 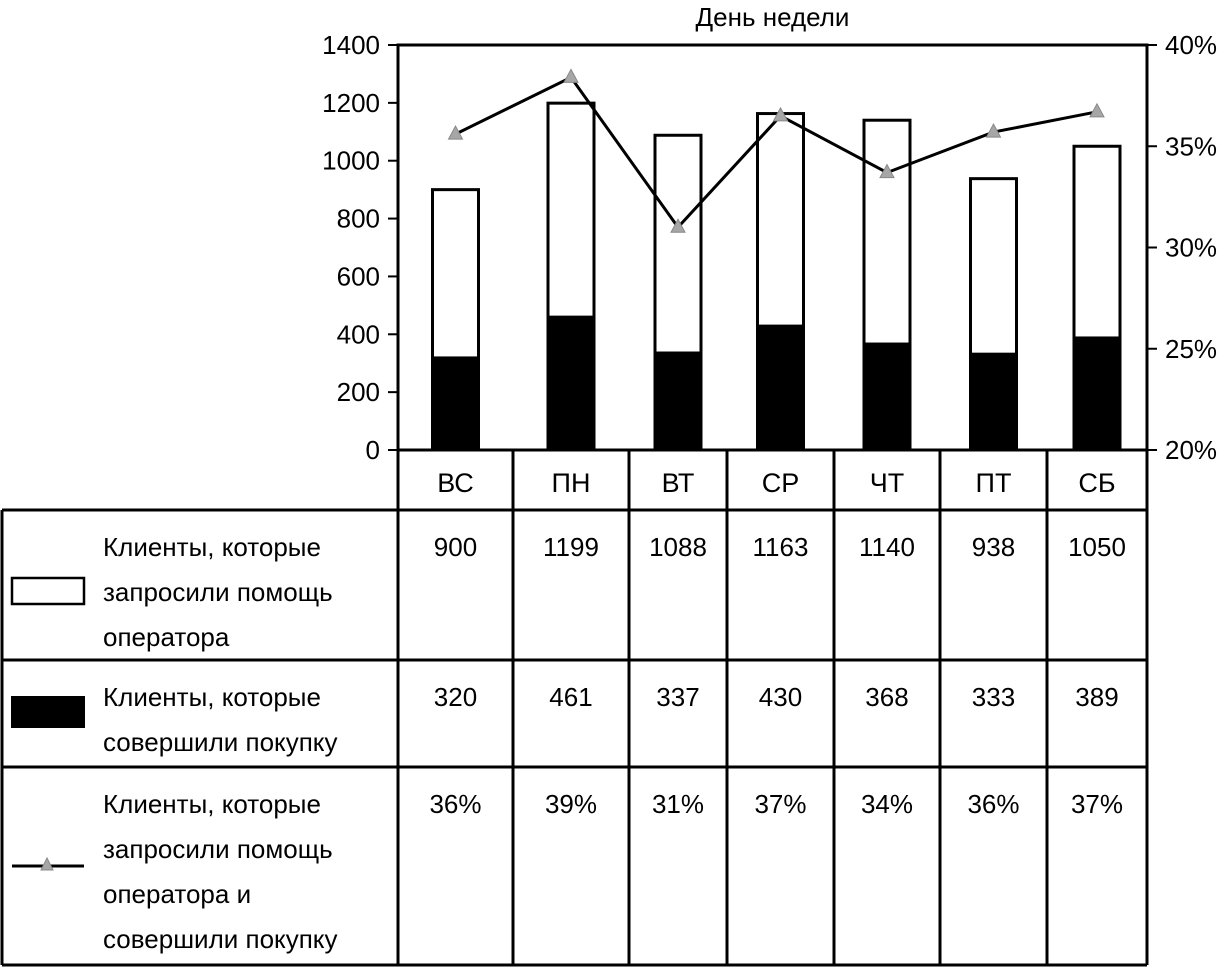 What do you see at coordinates (1191, 349) in the screenshot?
I see `y2-tick-label: 25%` at bounding box center [1191, 349].